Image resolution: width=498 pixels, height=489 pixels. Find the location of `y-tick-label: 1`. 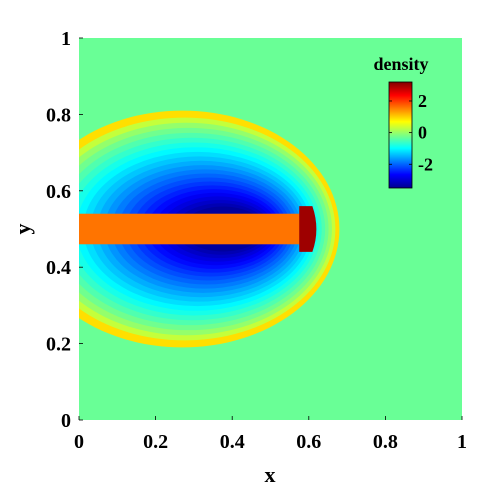

y-tick-label: 1 is located at coordinates (66, 39).